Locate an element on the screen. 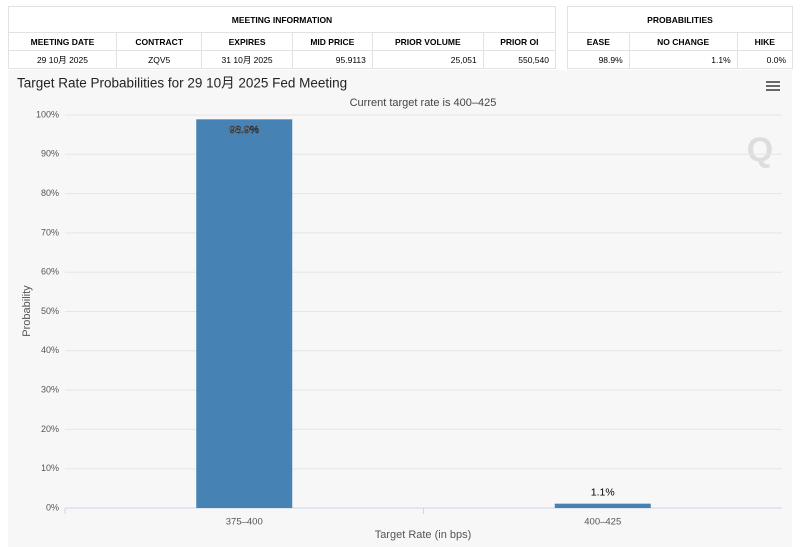  table-cell: 95.9113 is located at coordinates (332, 59).